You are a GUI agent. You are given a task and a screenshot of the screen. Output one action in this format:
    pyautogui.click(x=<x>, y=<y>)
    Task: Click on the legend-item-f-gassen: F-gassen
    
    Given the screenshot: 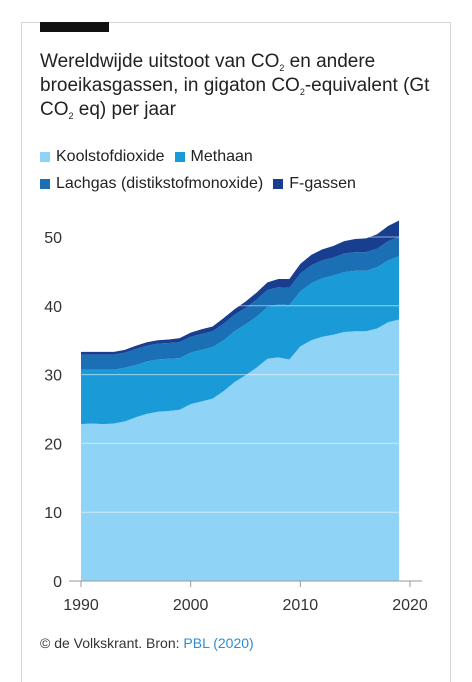 What is the action you would take?
    pyautogui.click(x=314, y=183)
    